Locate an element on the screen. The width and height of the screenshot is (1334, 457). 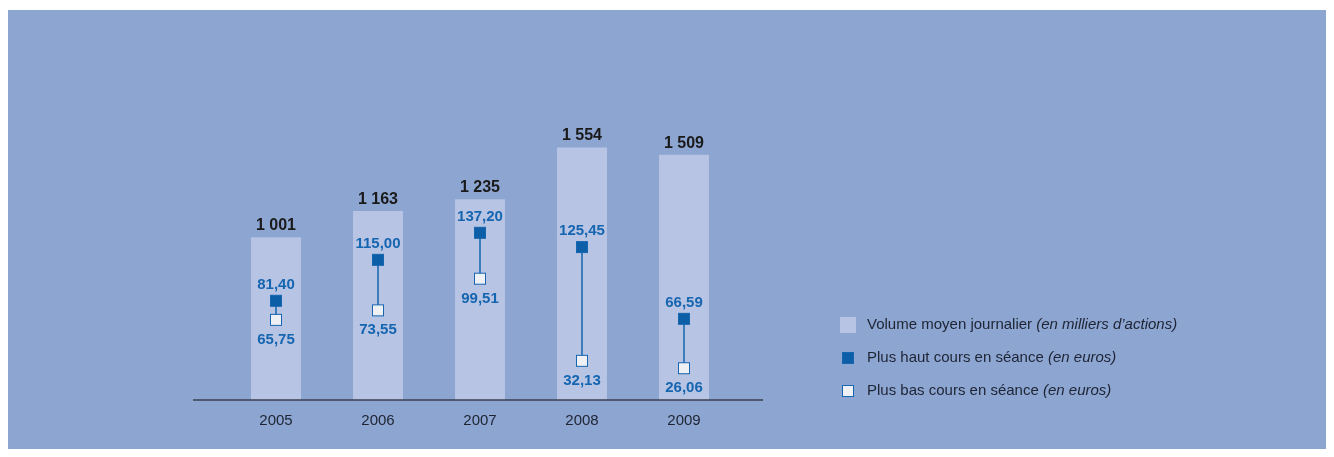
data-label: 125,45 is located at coordinates (582, 230).